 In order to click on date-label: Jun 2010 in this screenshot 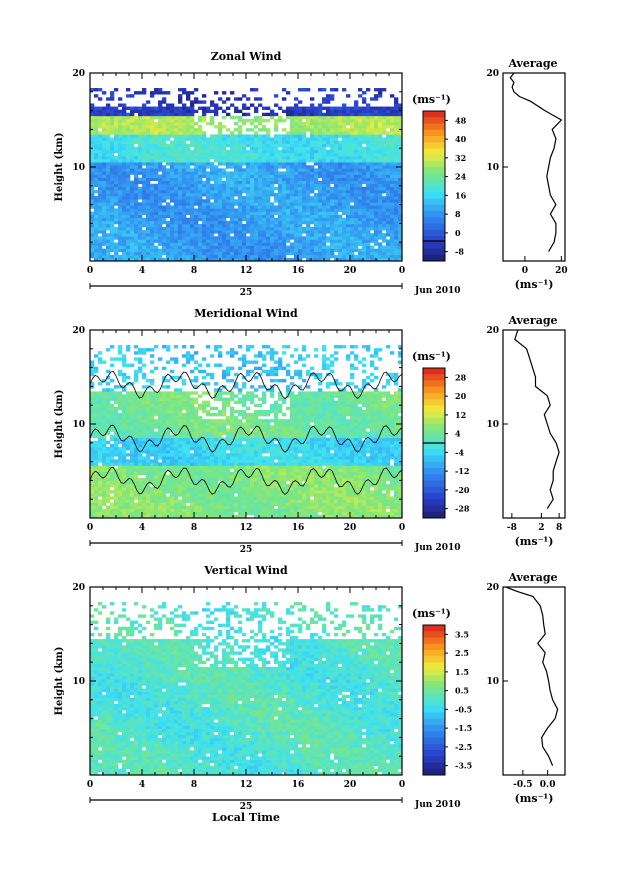, I will do `click(437, 805)`.